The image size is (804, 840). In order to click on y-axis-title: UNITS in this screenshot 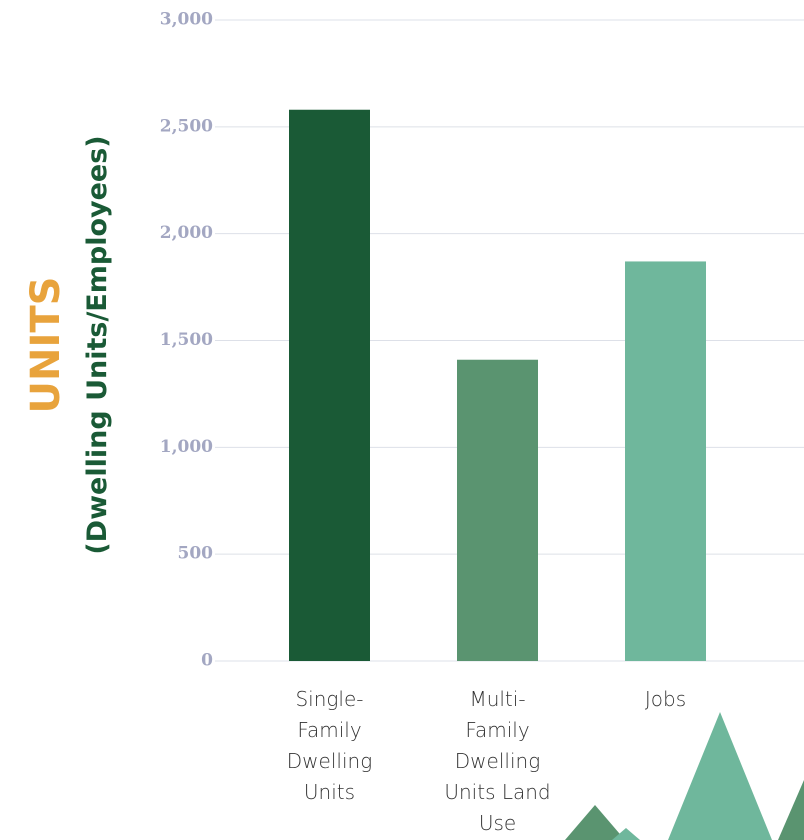, I will do `click(46, 345)`.